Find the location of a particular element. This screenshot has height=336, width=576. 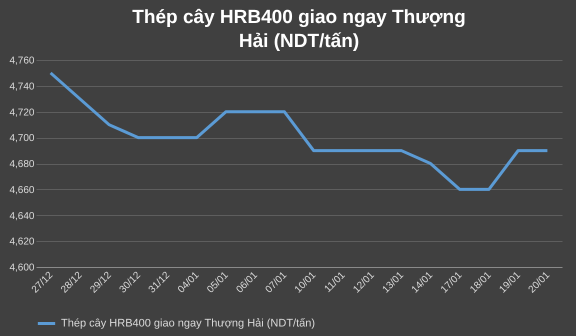

y-tick-label: 4,680 is located at coordinates (22, 164).